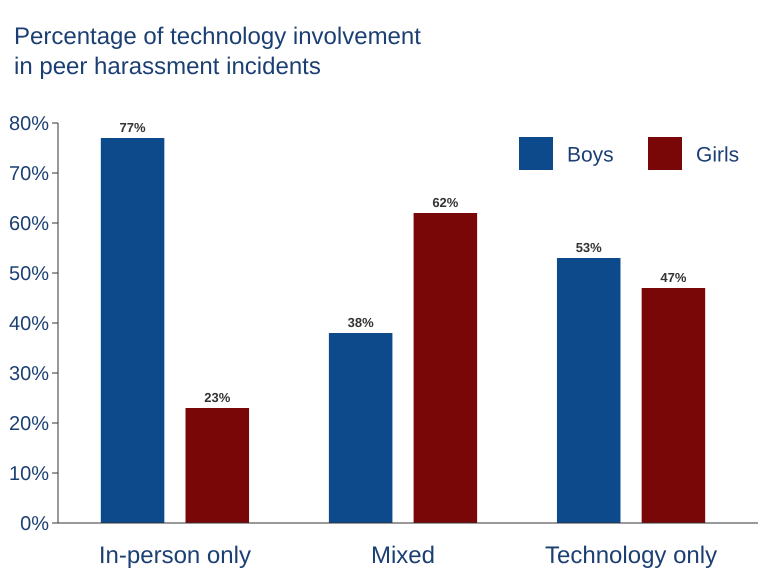 The width and height of the screenshot is (768, 577). What do you see at coordinates (403, 555) in the screenshot?
I see `x-tick-label: Mixed` at bounding box center [403, 555].